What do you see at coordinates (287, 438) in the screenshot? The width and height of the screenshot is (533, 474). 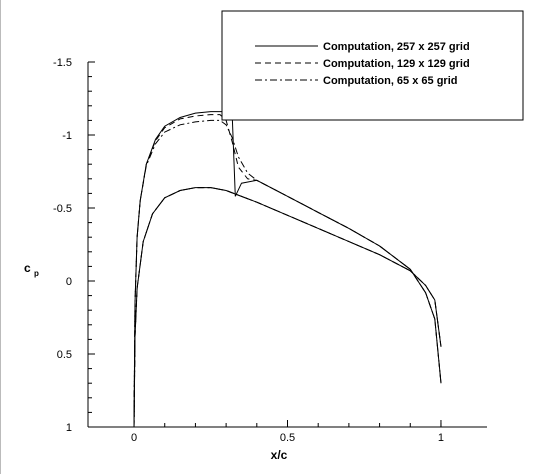 I see `x-tick-label: 0.5` at bounding box center [287, 438].